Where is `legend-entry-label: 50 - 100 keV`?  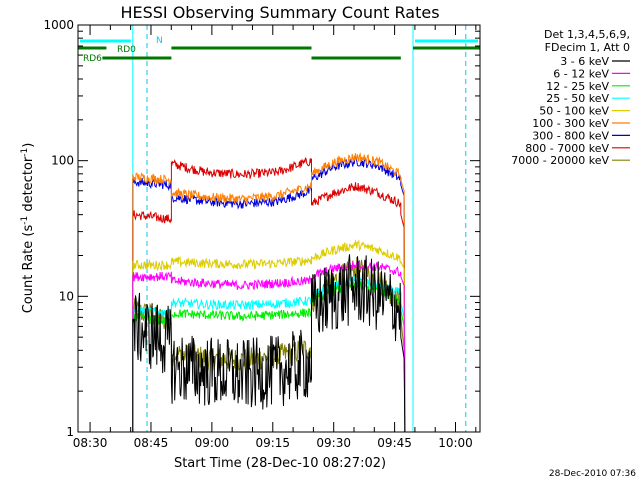
legend-entry-label: 50 - 100 keV is located at coordinates (574, 111).